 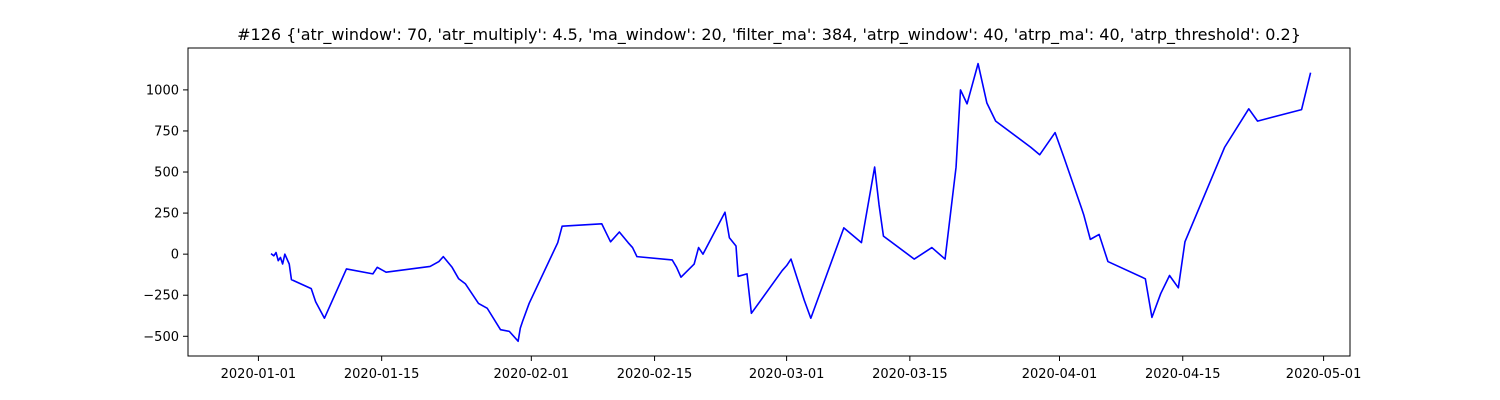 What do you see at coordinates (787, 374) in the screenshot?
I see `x-tick-label: 2020-03-01` at bounding box center [787, 374].